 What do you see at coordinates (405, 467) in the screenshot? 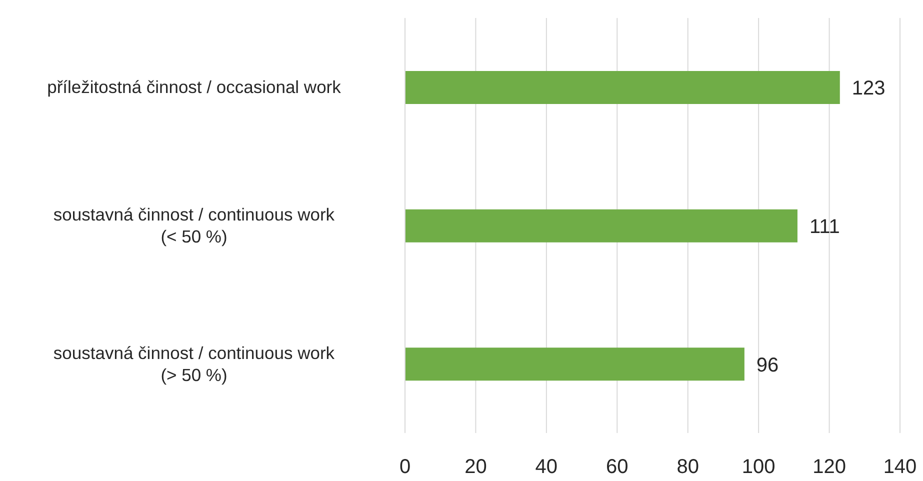
I see `x-tick-label: 0` at bounding box center [405, 467].